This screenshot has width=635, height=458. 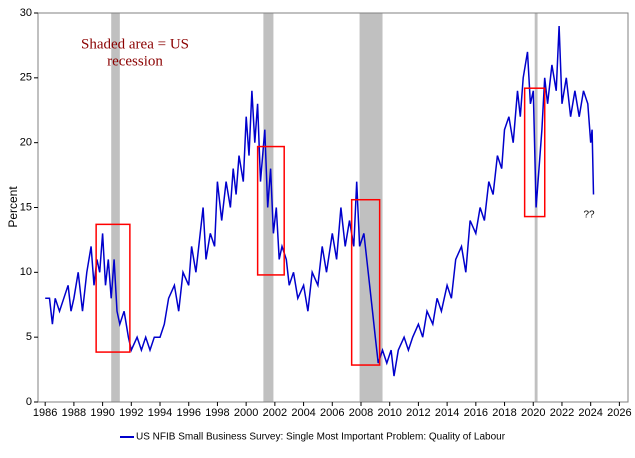 What do you see at coordinates (26, 207) in the screenshot?
I see `y-tick-label: 15` at bounding box center [26, 207].